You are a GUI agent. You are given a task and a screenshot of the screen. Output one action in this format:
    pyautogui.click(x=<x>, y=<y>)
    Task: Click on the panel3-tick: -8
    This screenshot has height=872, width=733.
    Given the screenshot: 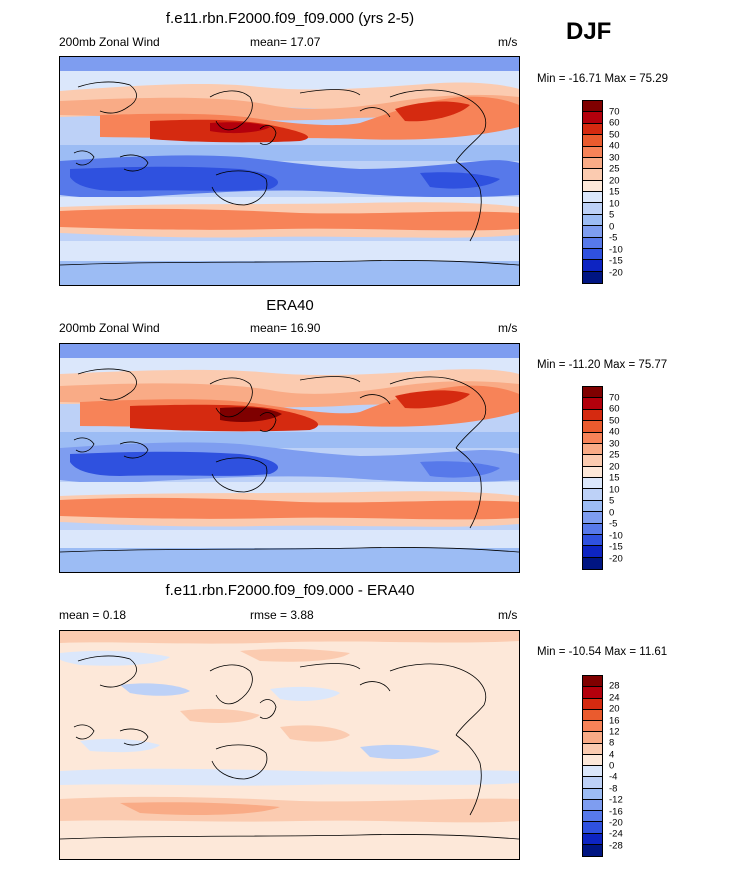 What is the action you would take?
    pyautogui.click(x=613, y=789)
    